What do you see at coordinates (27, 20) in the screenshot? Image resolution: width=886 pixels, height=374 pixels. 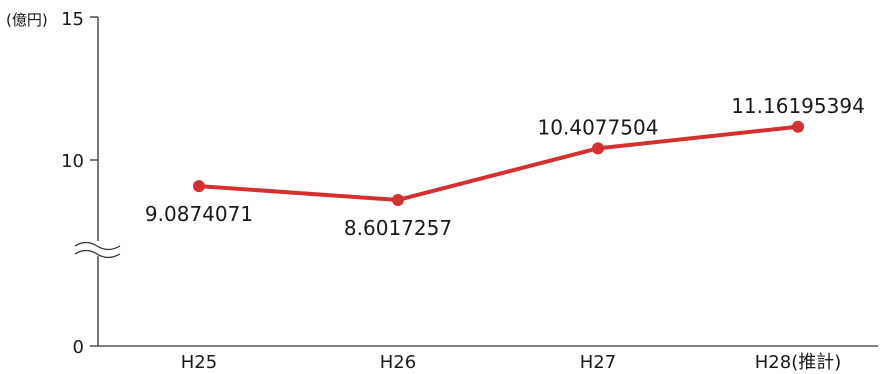 I see `y-unit-label: (億円)` at bounding box center [27, 20].